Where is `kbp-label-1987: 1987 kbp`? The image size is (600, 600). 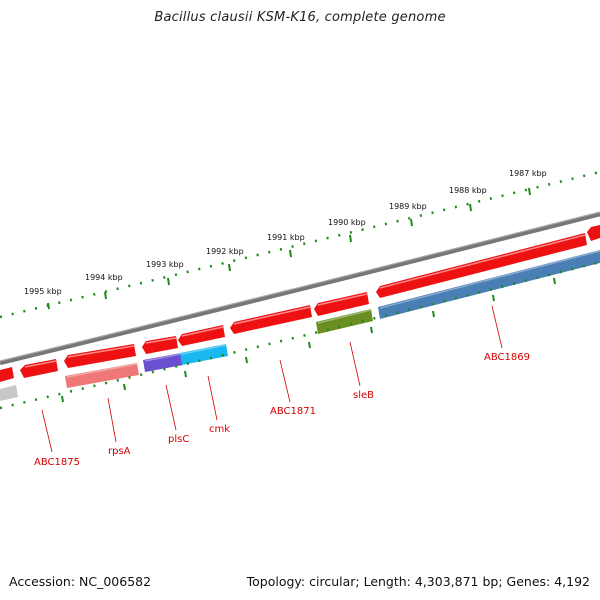
kbp-label-1987: 1987 kbp is located at coordinates (528, 173).